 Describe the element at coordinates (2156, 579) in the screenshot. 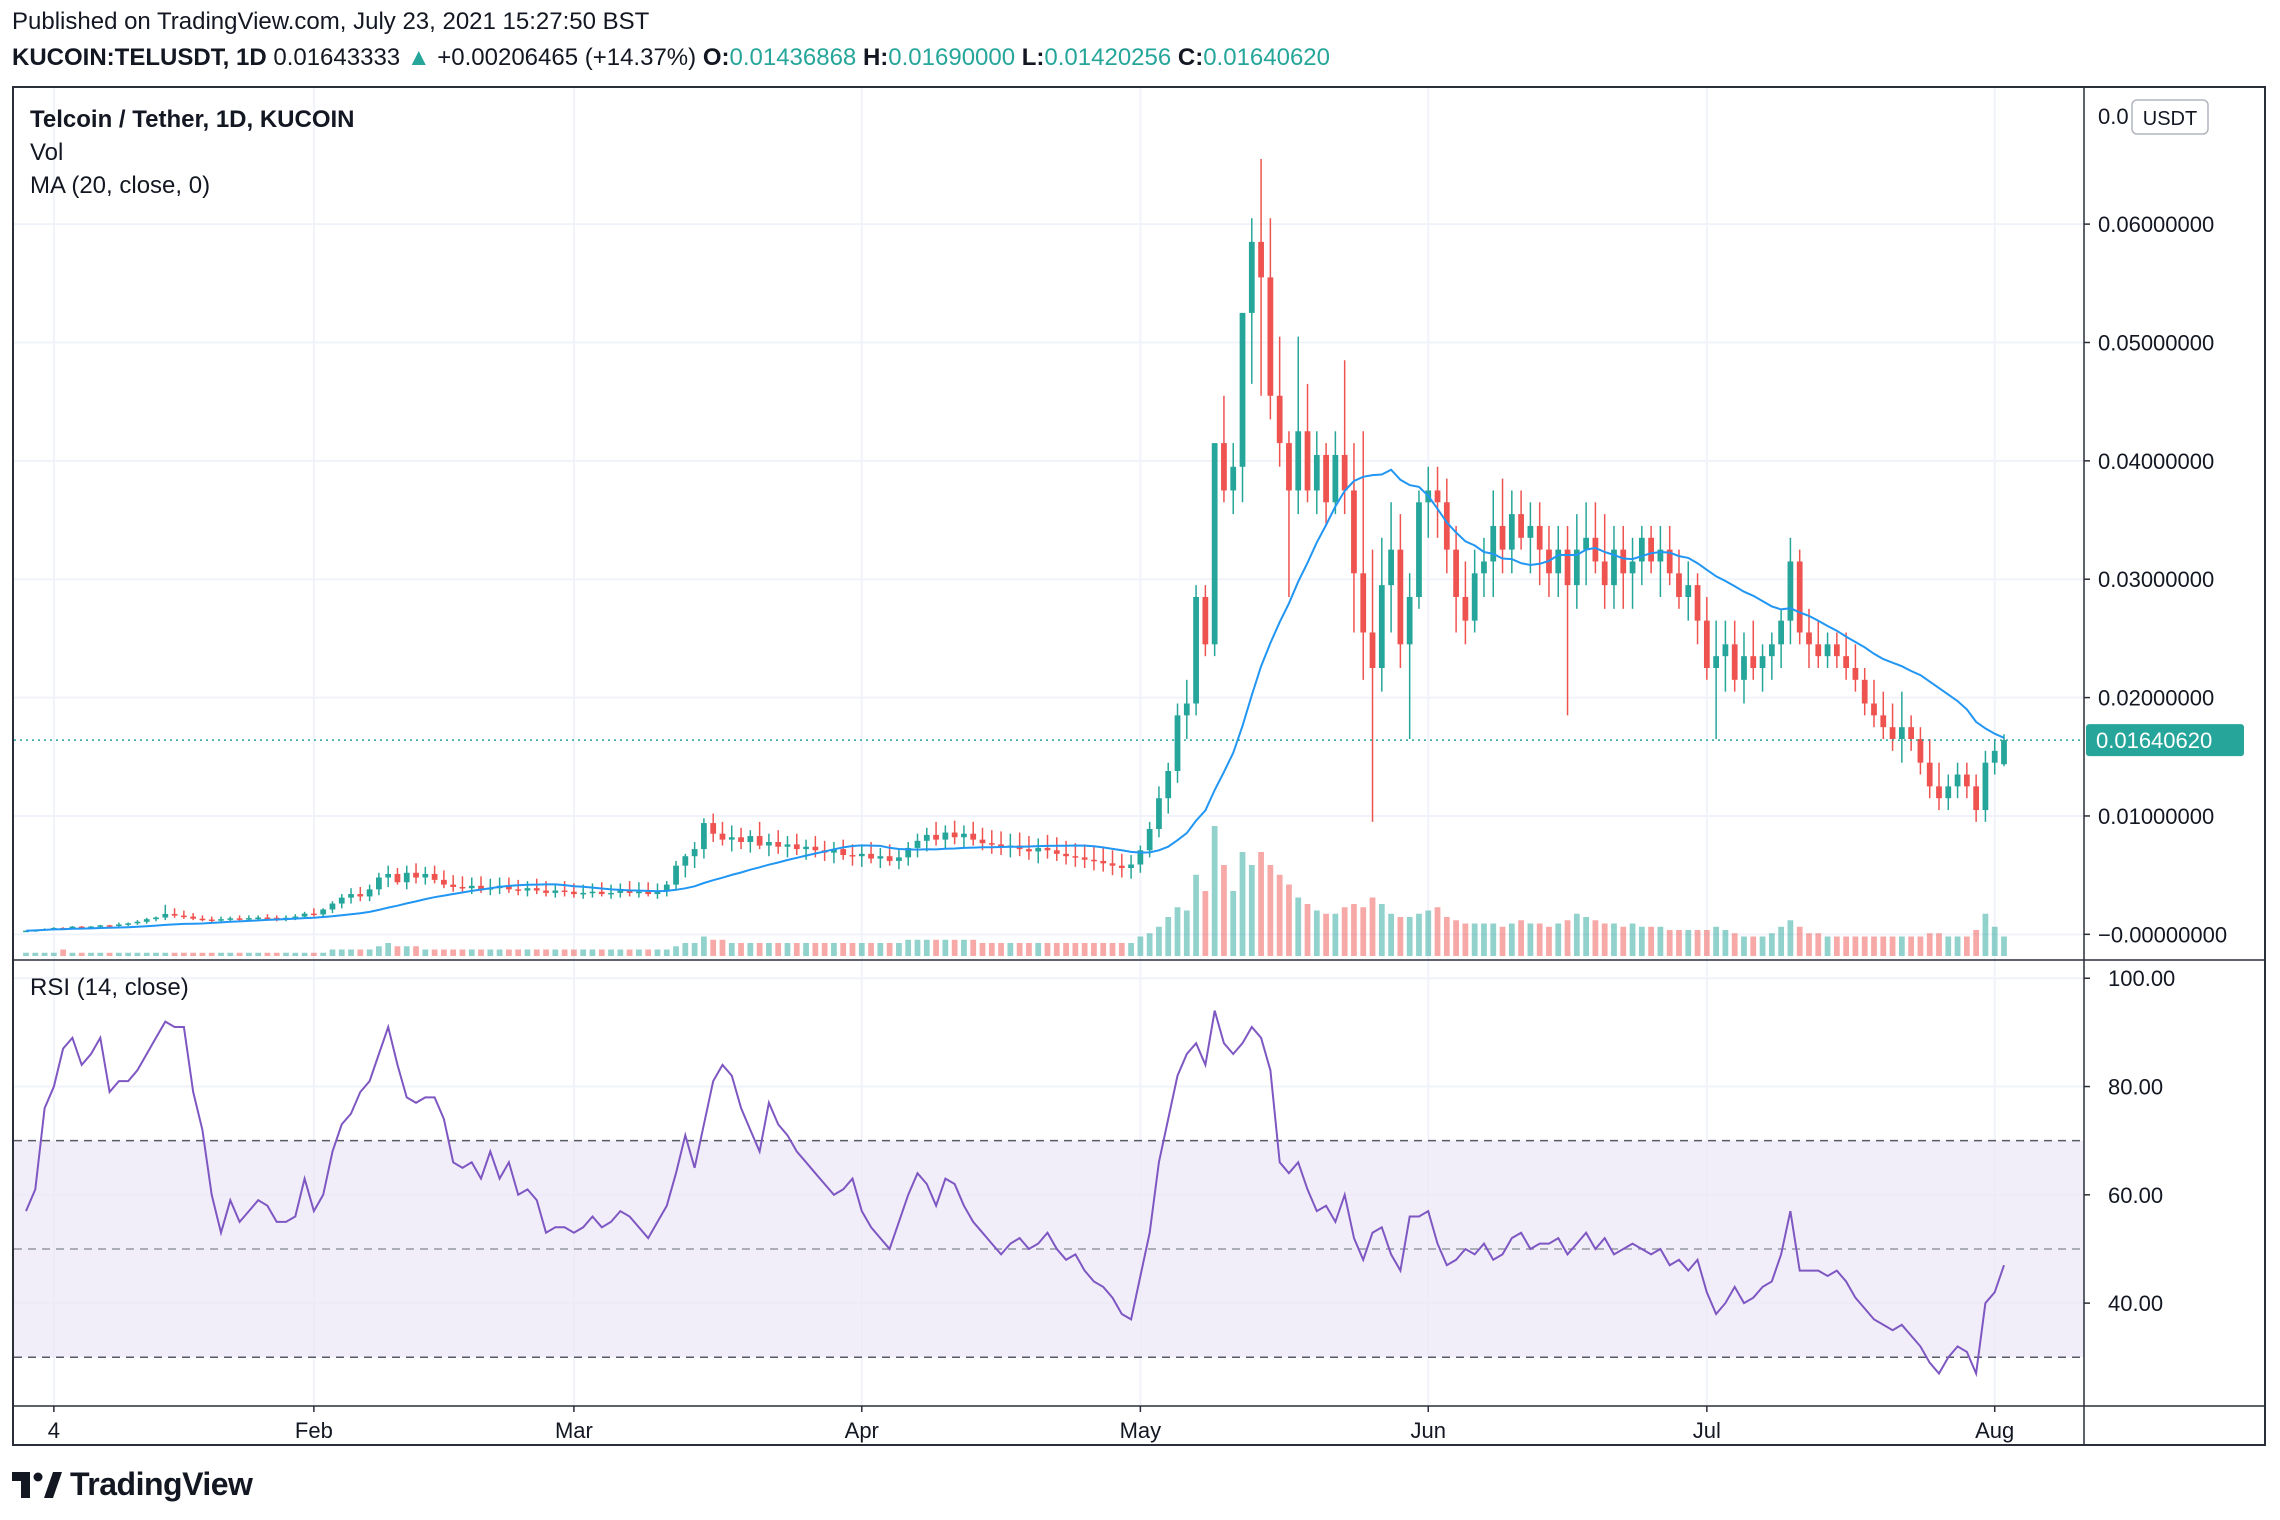

I see `price-tick-label: 0.03000000` at that location.